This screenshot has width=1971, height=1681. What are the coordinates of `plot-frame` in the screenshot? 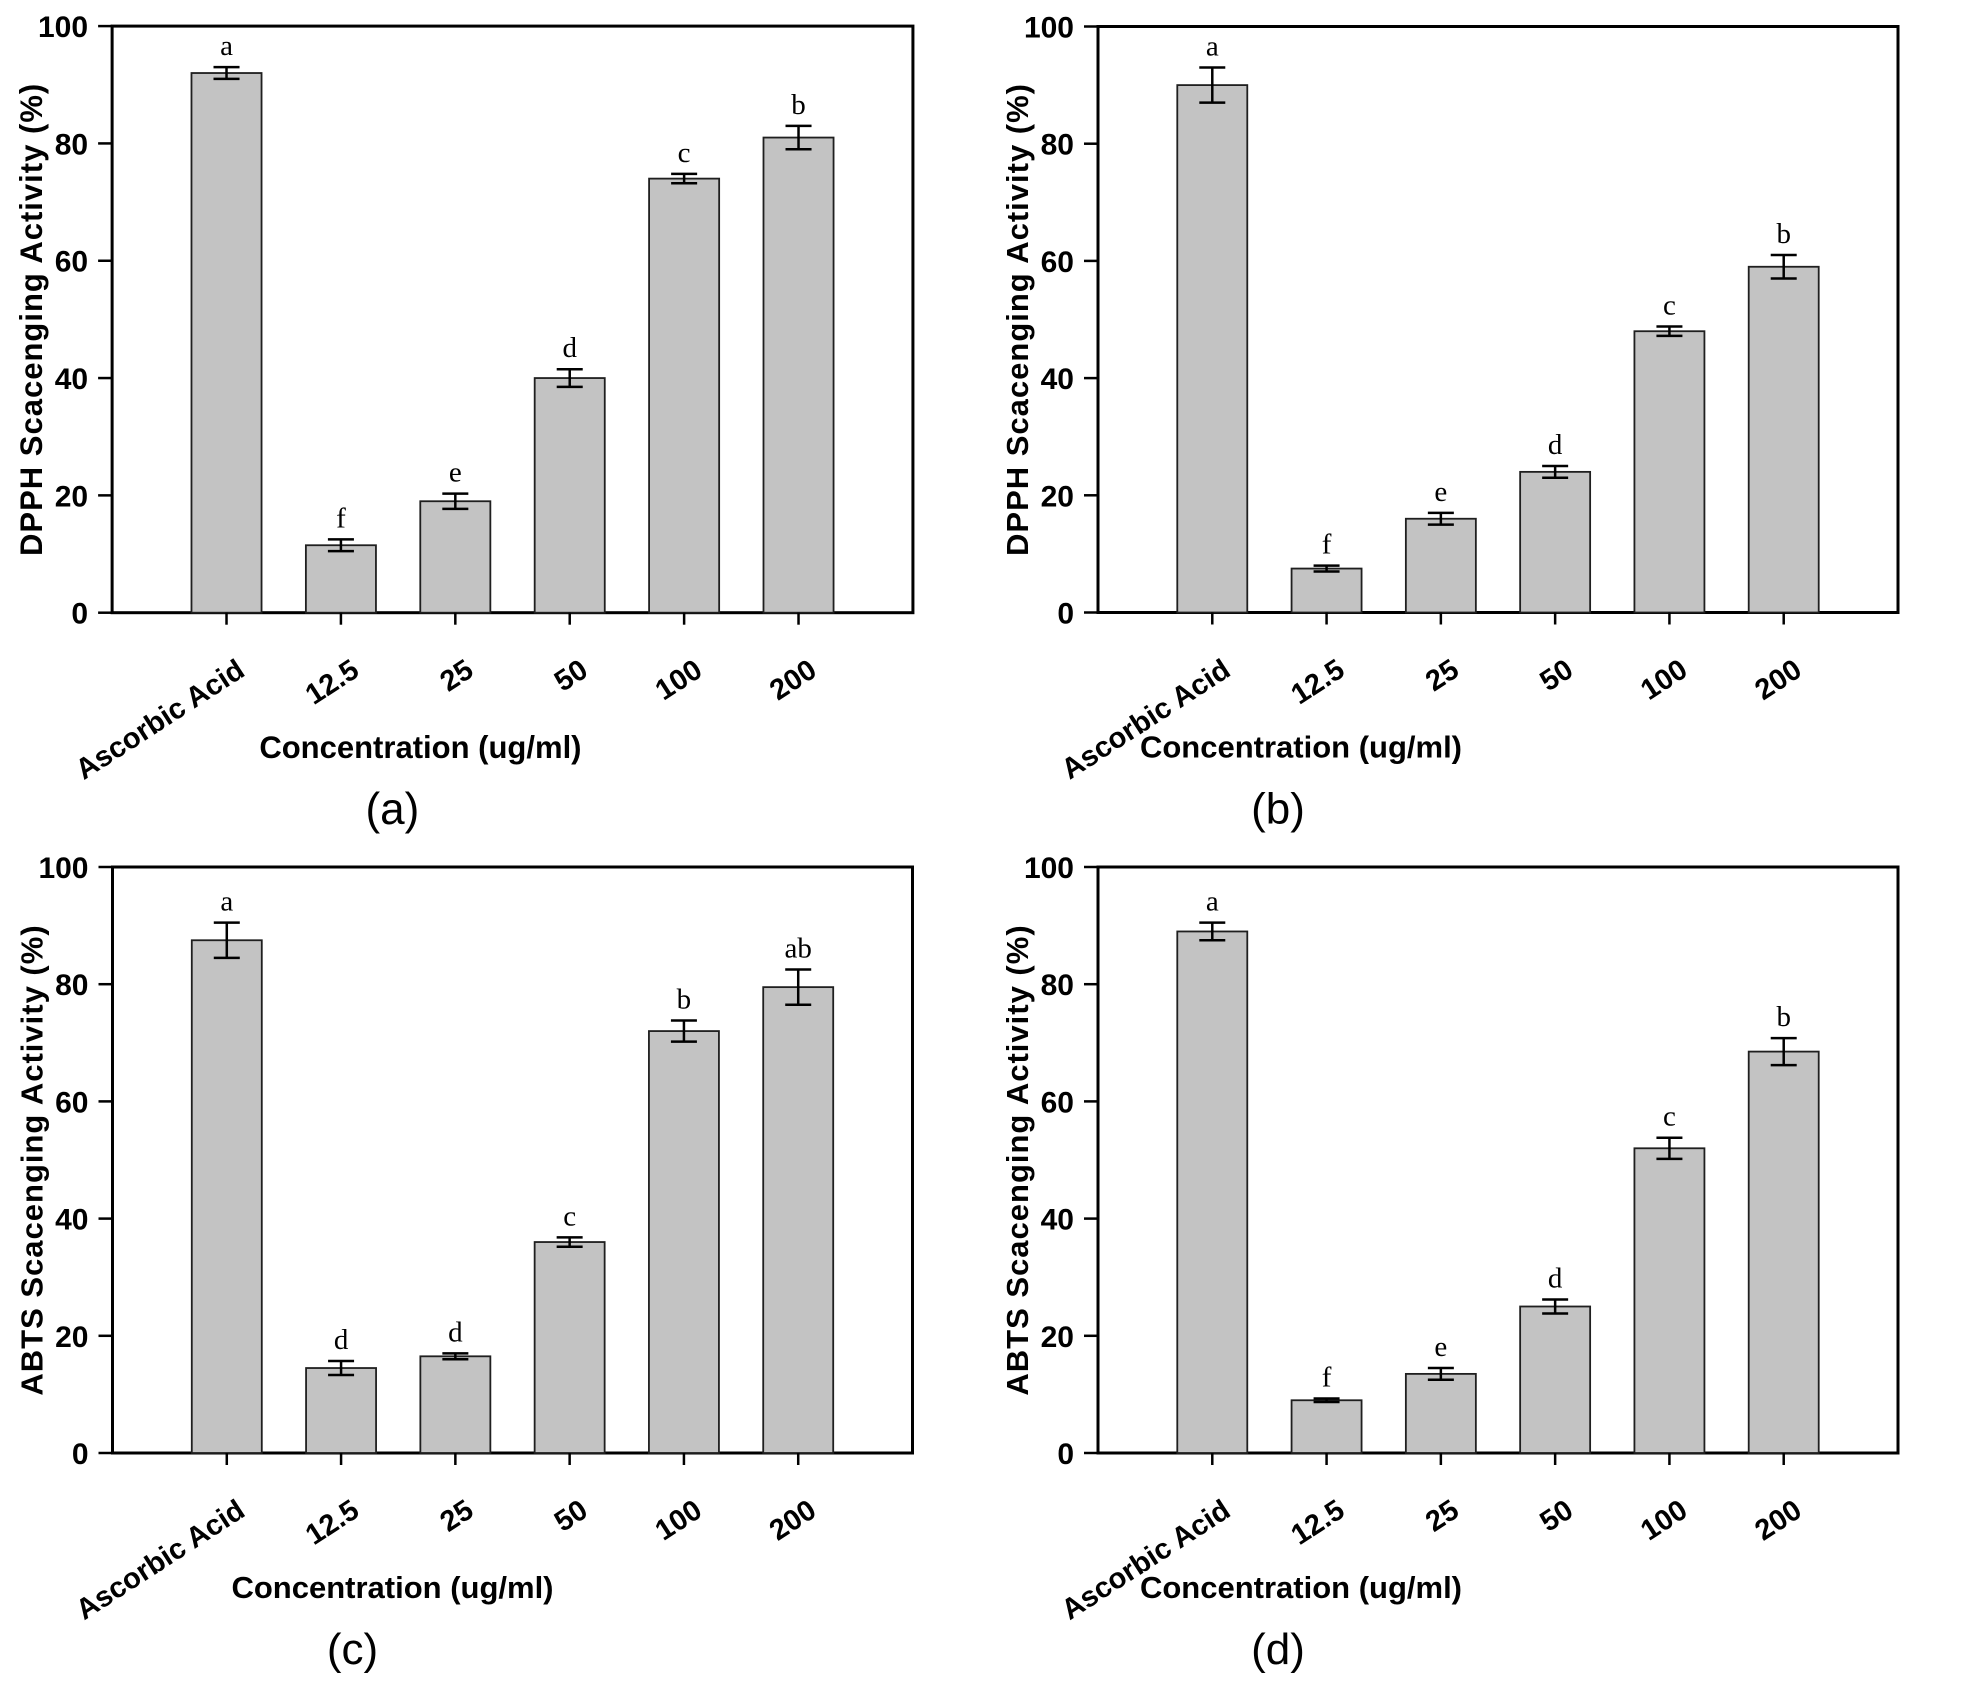 It's located at (1498, 1160).